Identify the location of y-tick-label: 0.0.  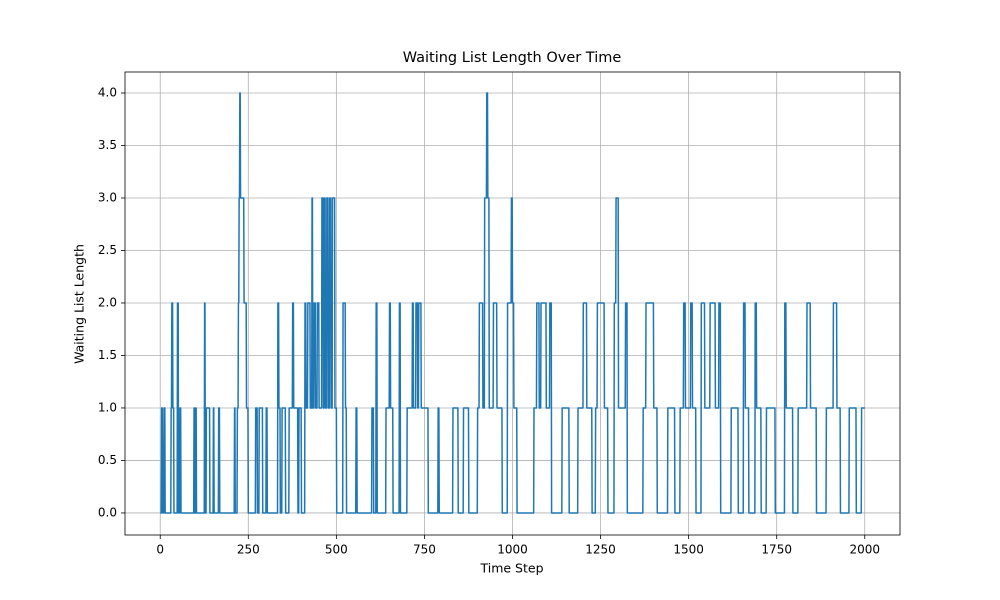
(107, 512).